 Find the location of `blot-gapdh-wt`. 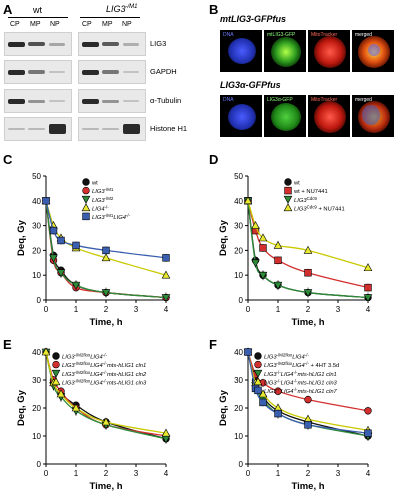

blot-gapdh-wt is located at coordinates (38, 72).